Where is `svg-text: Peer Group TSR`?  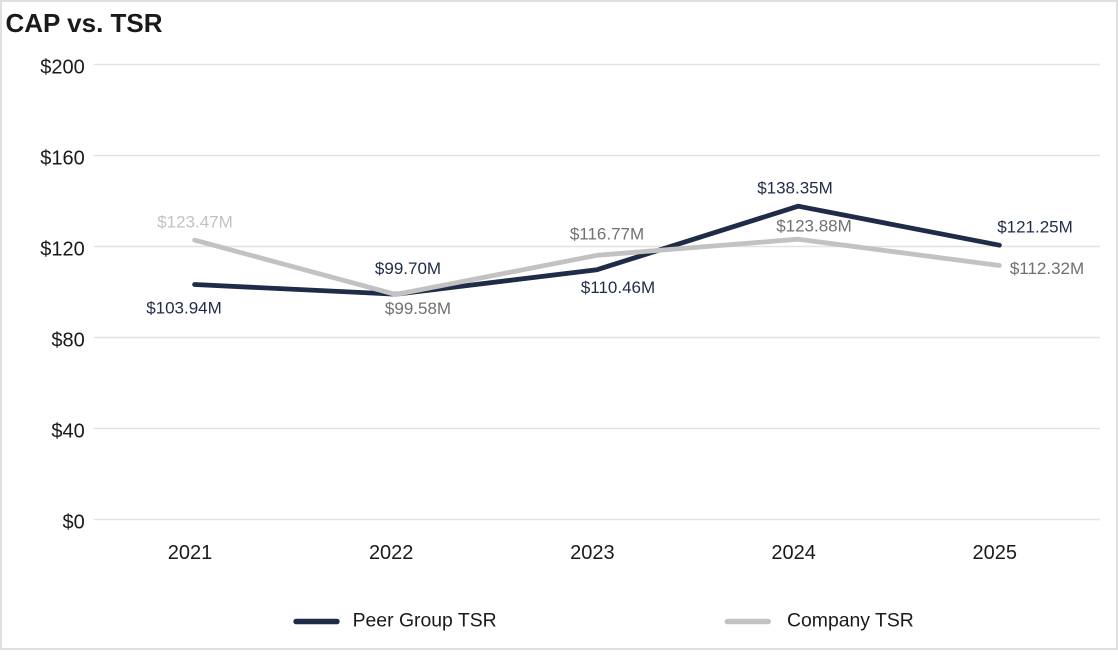 svg-text: Peer Group TSR is located at coordinates (425, 621).